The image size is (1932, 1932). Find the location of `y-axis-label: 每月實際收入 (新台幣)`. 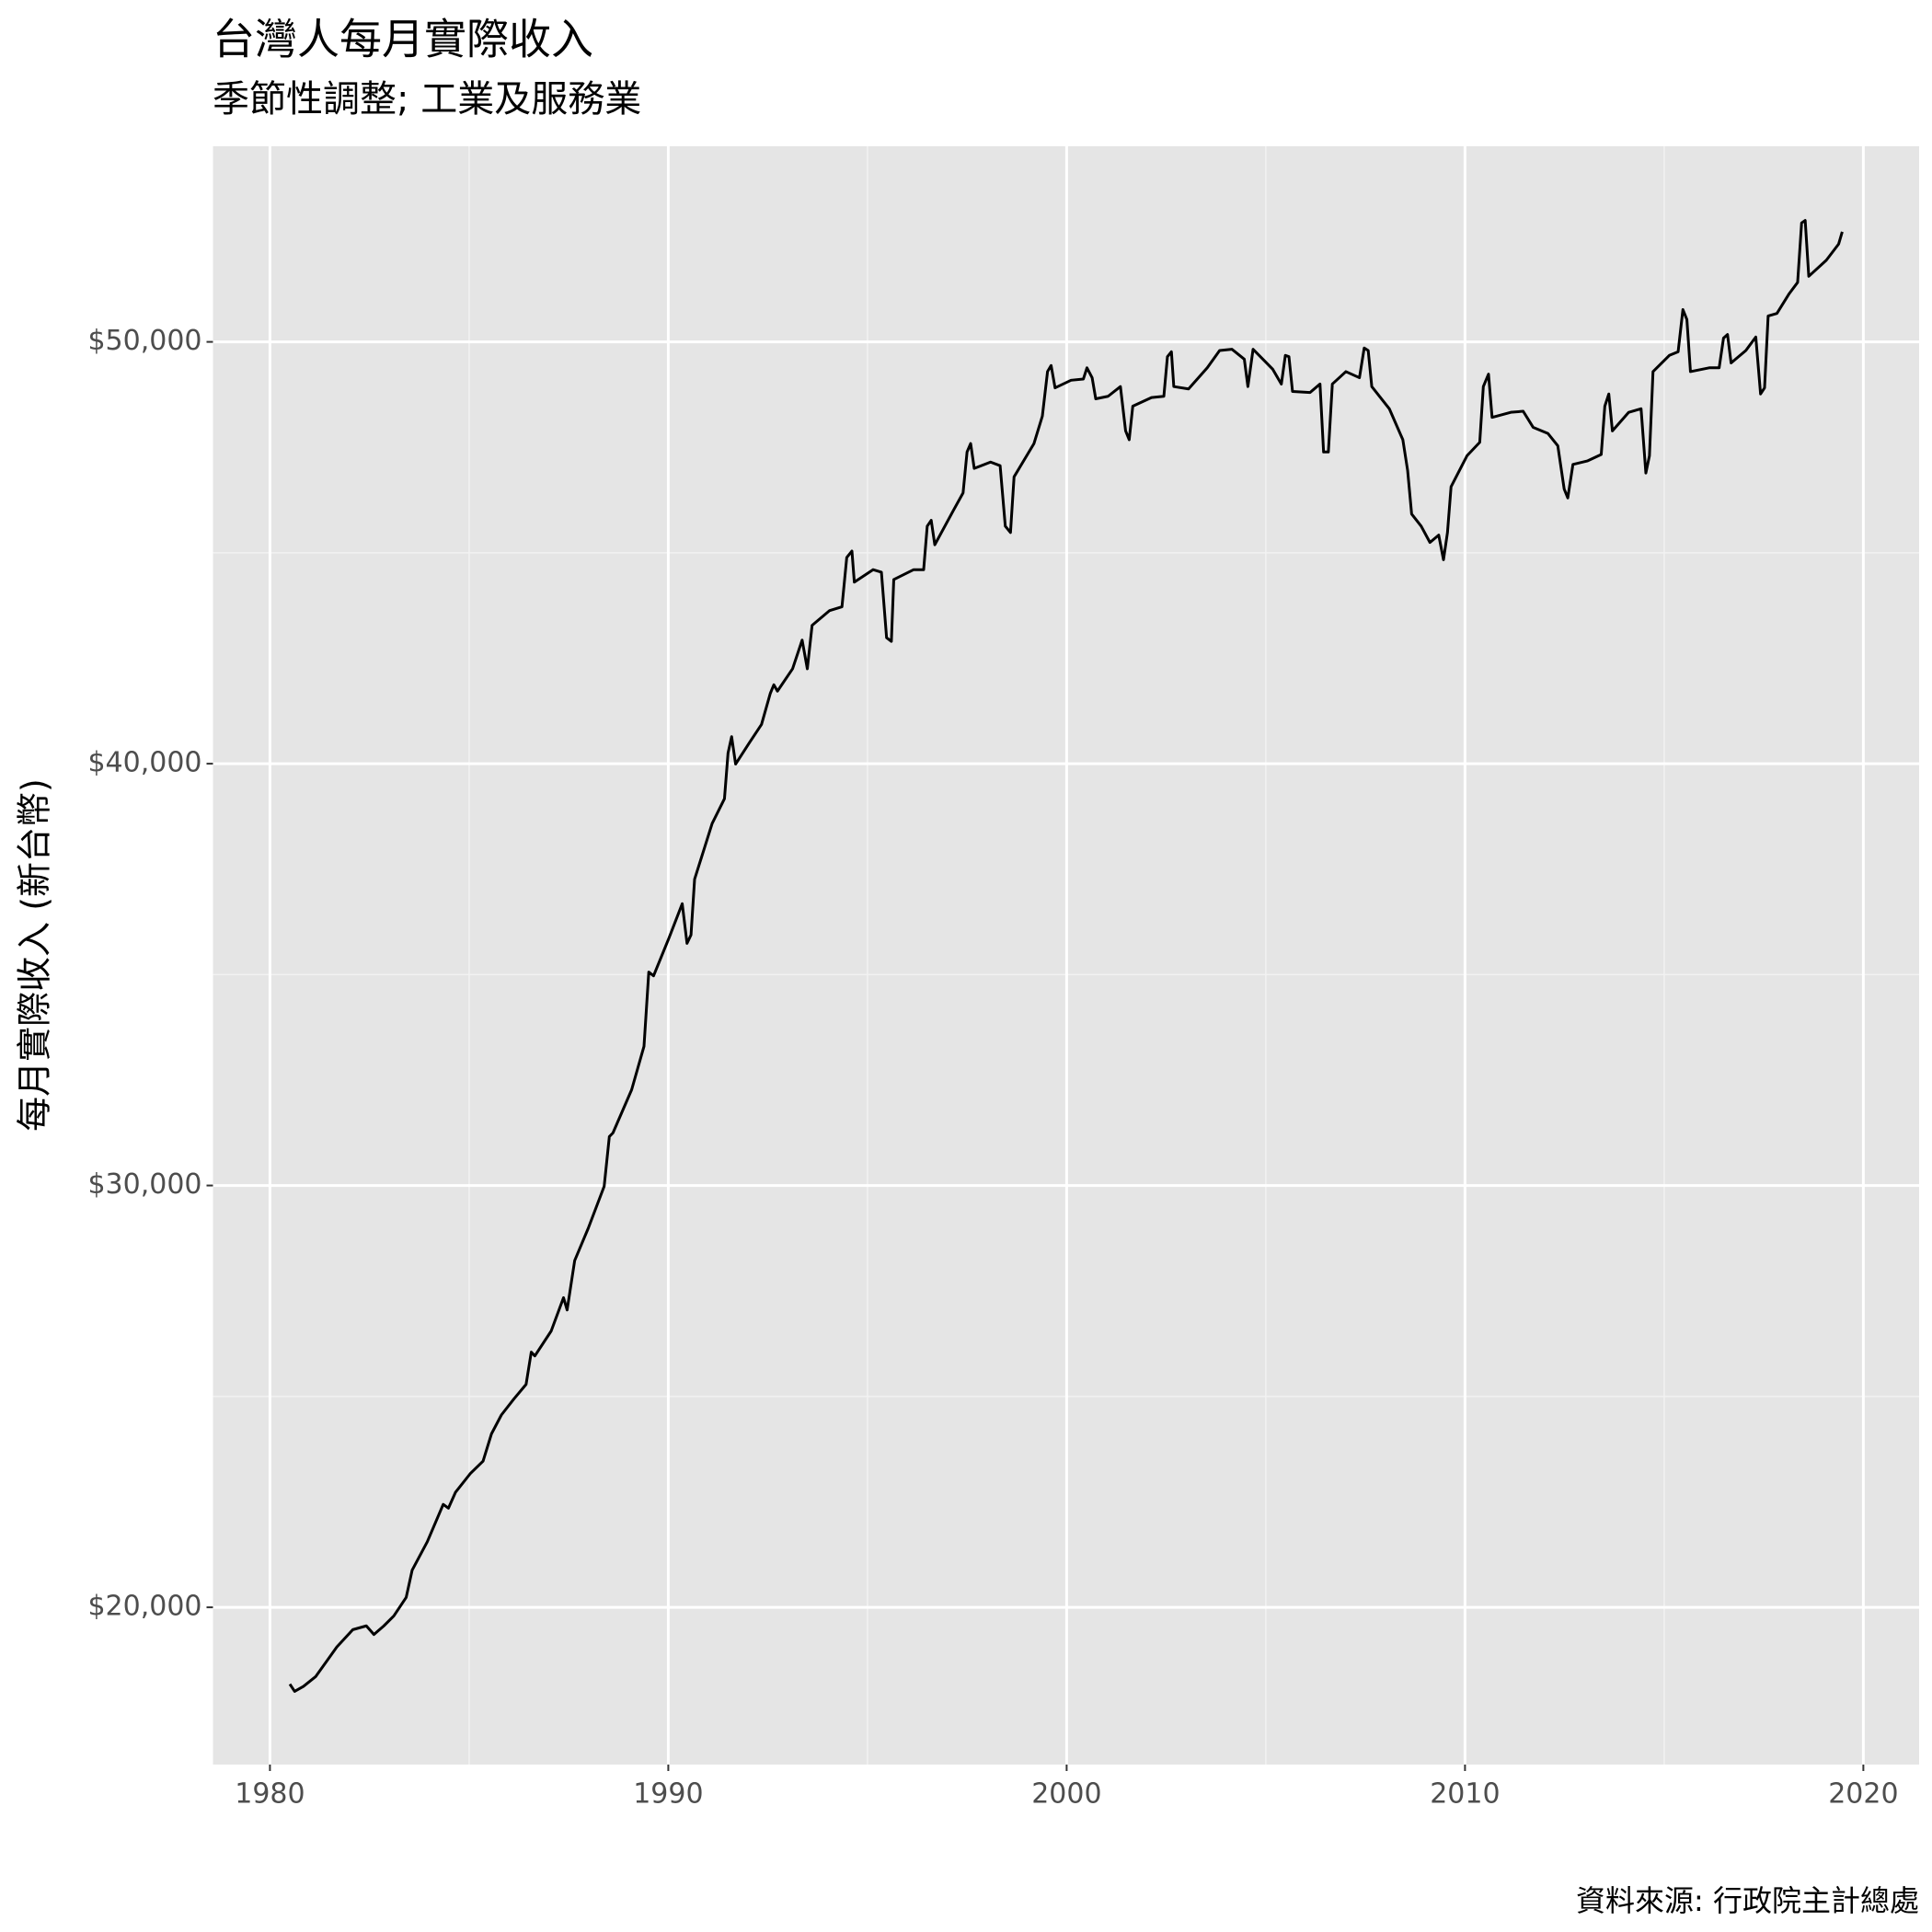

y-axis-label: 每月實際收入 (新台幣) is located at coordinates (35, 955).